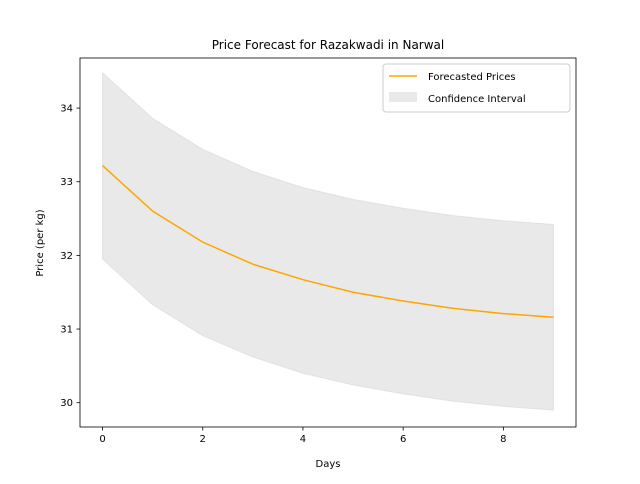  Describe the element at coordinates (40, 242) in the screenshot. I see `y-axis-label: Price (per kg)` at that location.